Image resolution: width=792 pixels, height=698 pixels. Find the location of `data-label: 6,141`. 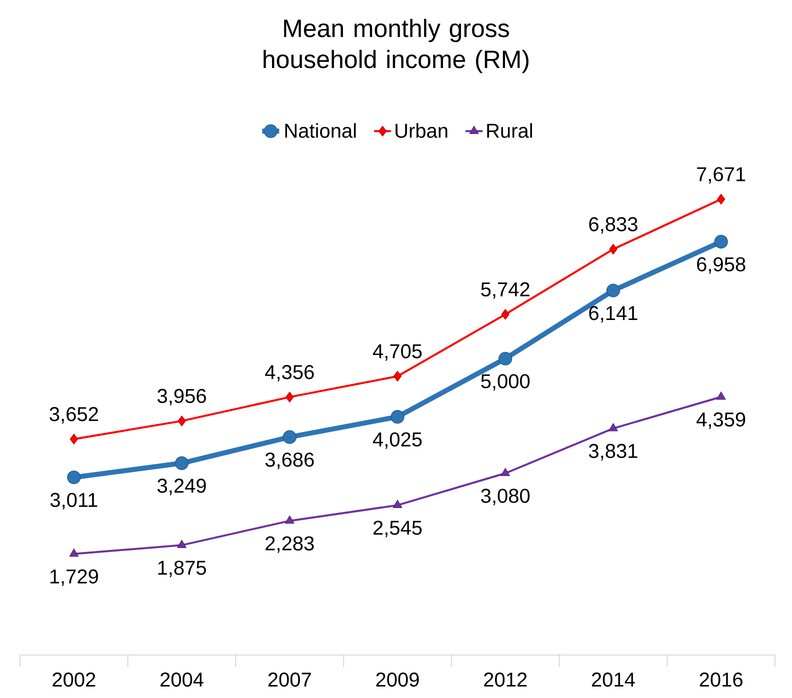

data-label: 6,141 is located at coordinates (613, 314).